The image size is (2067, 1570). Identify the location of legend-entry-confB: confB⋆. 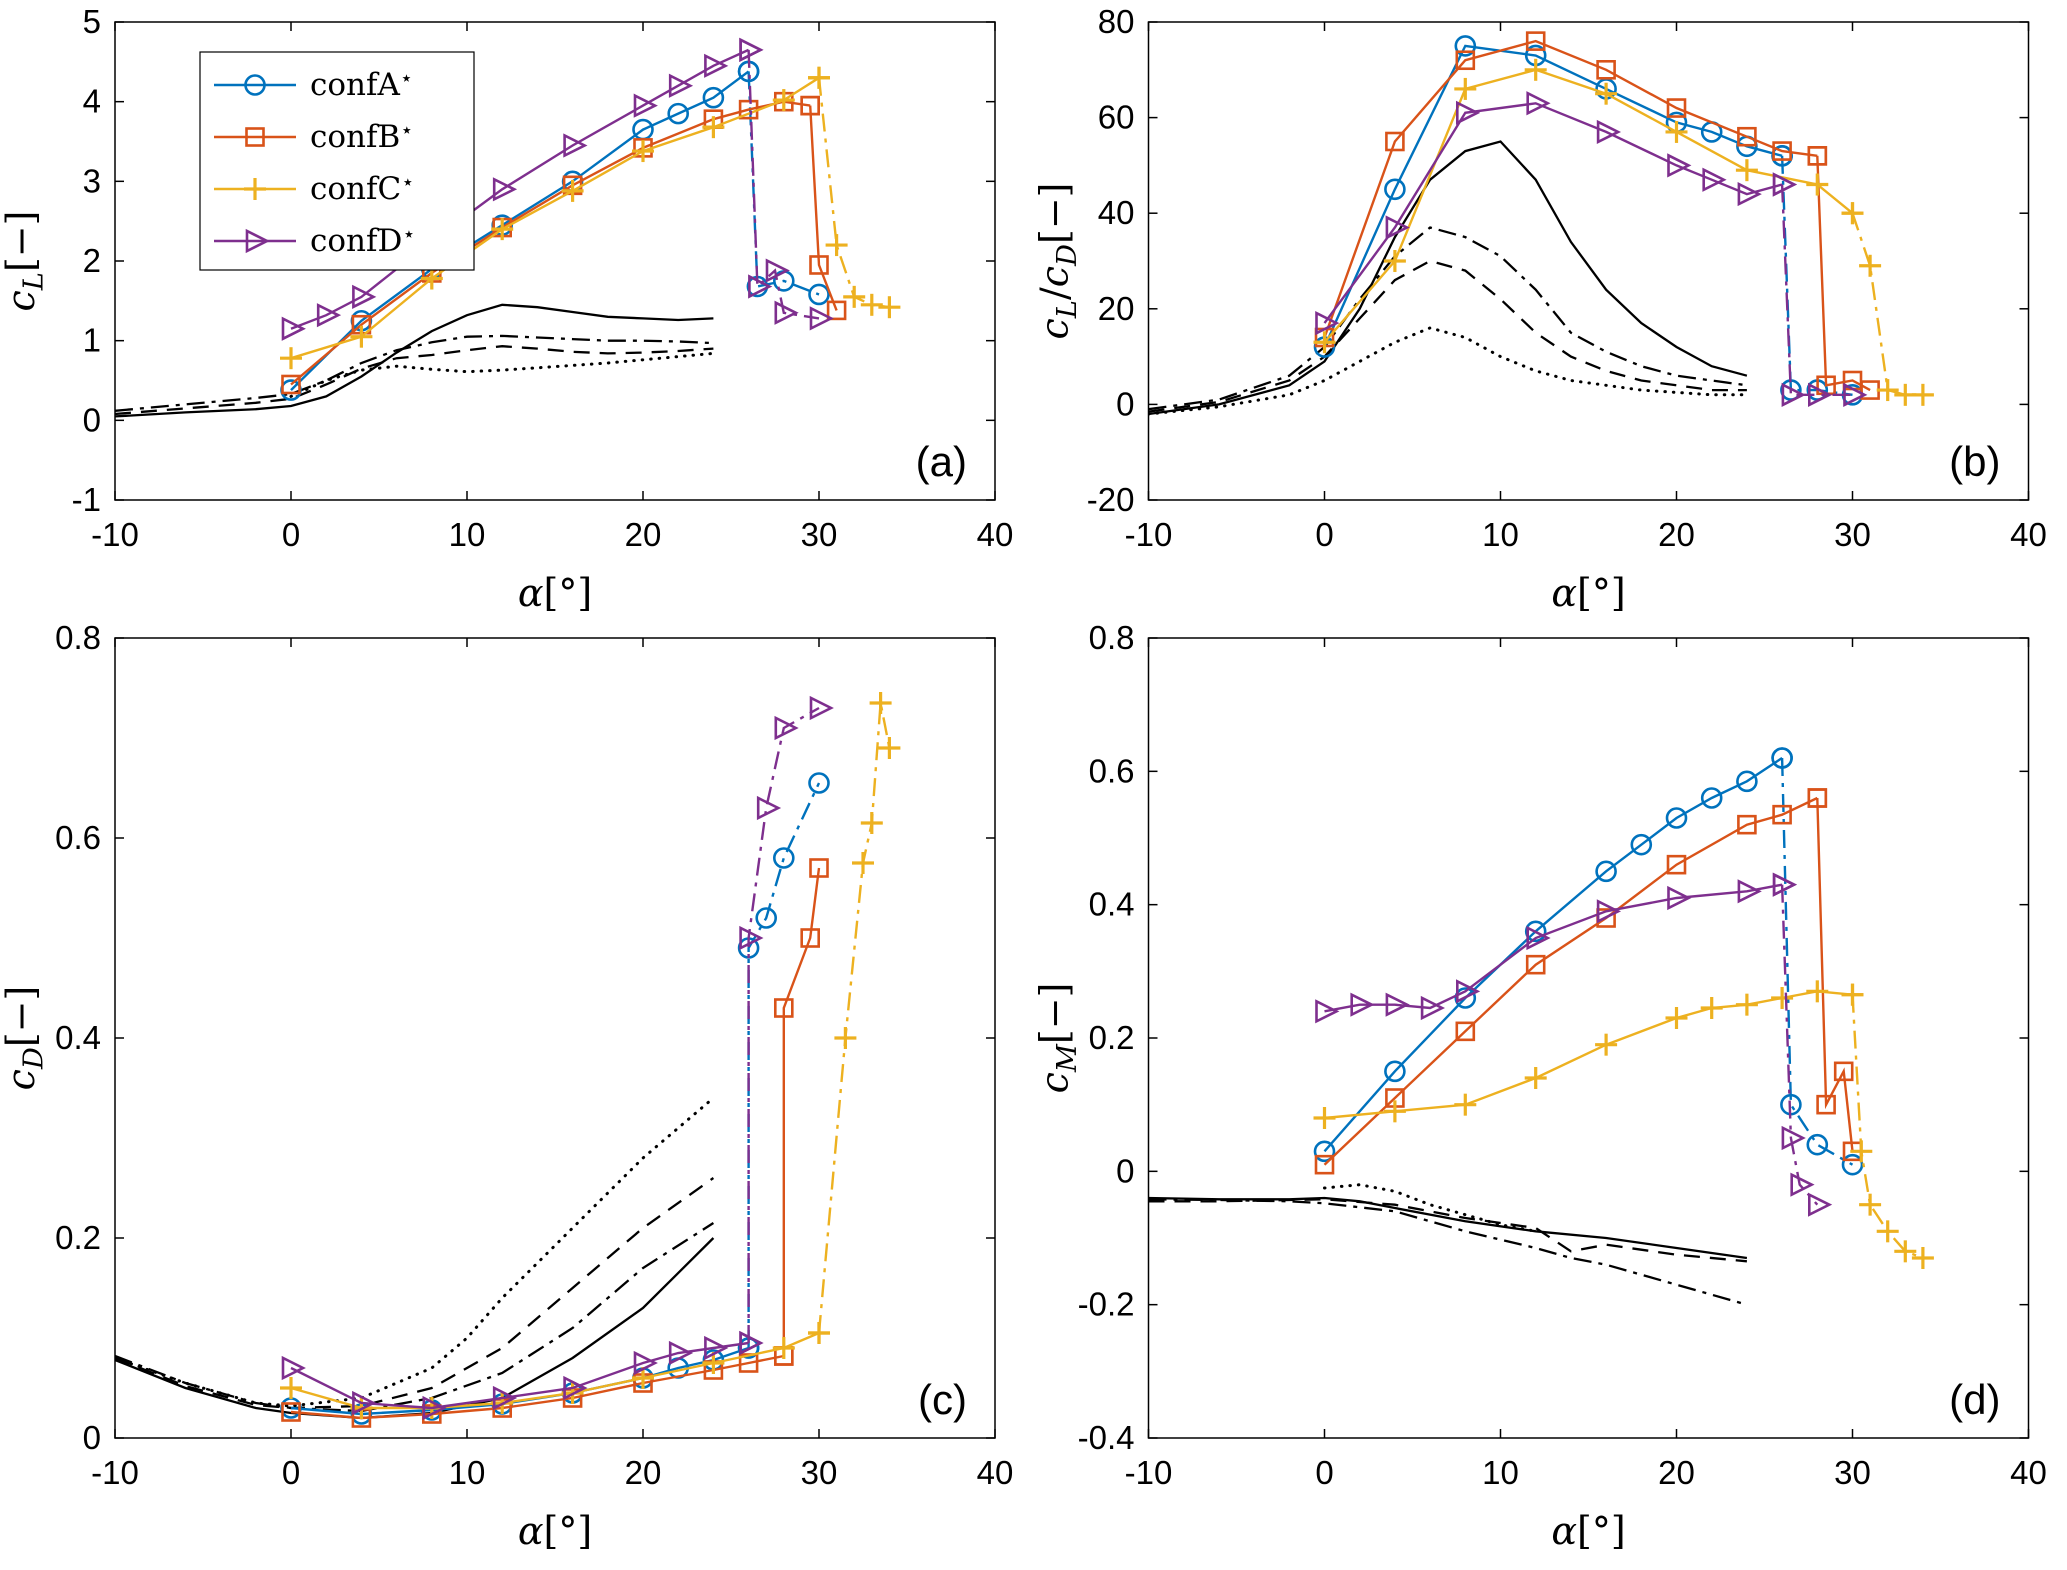
(313, 136).